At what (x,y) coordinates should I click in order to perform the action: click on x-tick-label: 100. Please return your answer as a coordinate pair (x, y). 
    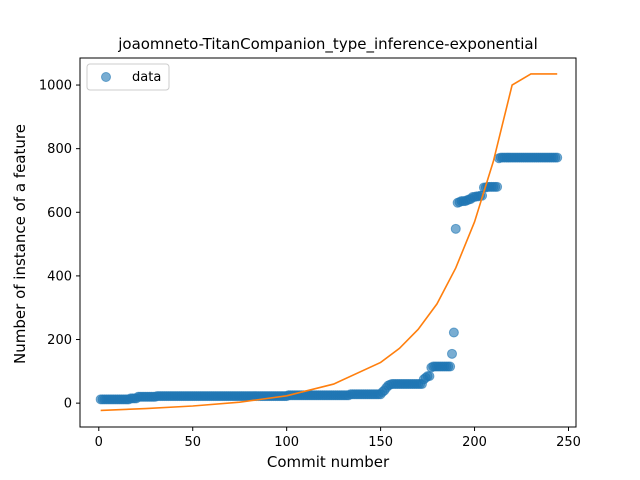
    Looking at the image, I should click on (286, 442).